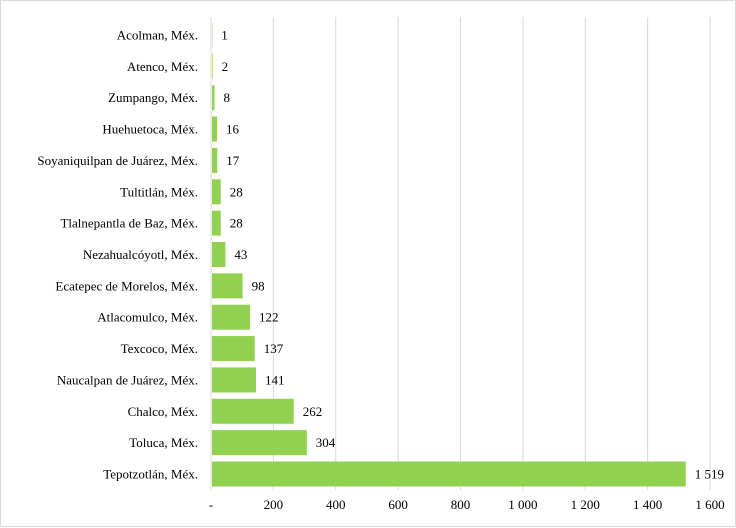  I want to click on category-label: Ecatepec de Morelos, Méx., so click(126, 285).